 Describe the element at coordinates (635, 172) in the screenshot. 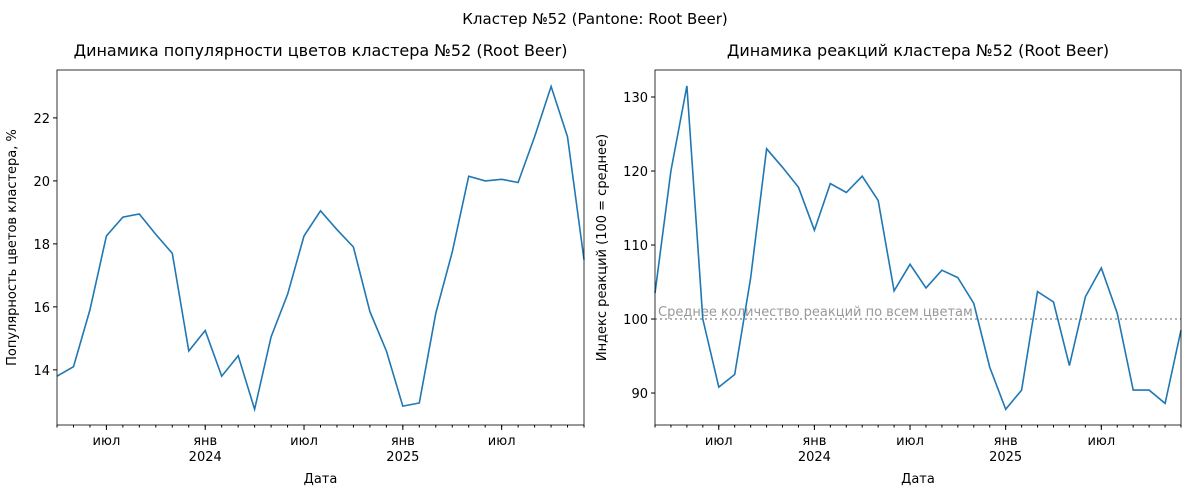

I see `y-tick-label: 120` at that location.